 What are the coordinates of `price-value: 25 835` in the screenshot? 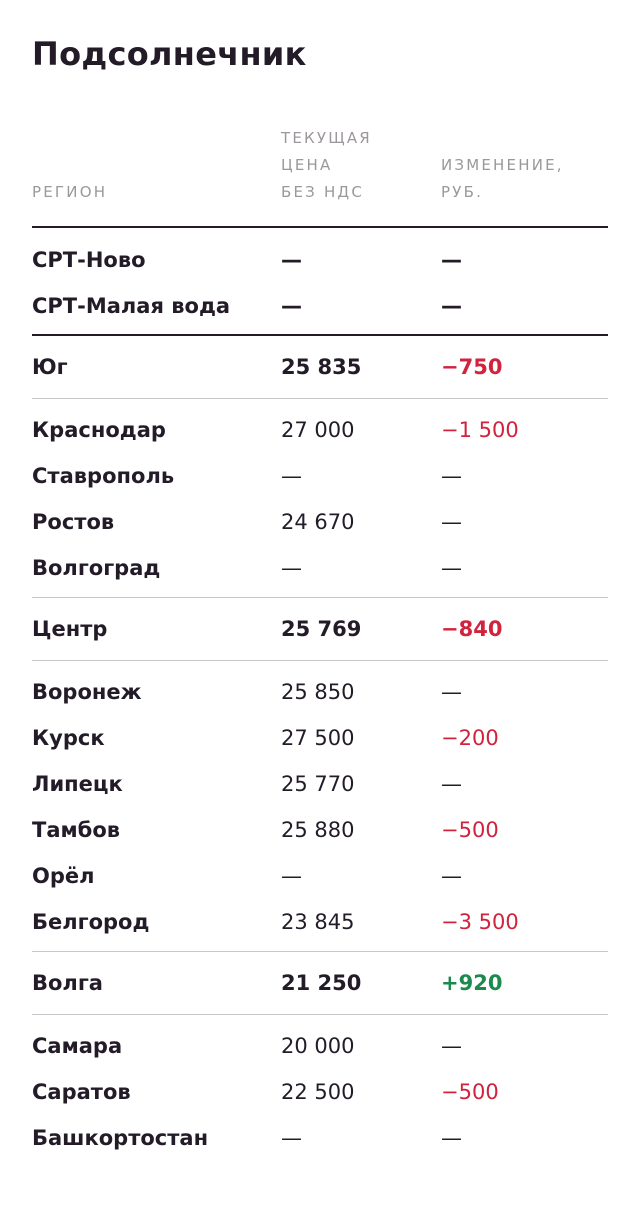 It's located at (321, 367).